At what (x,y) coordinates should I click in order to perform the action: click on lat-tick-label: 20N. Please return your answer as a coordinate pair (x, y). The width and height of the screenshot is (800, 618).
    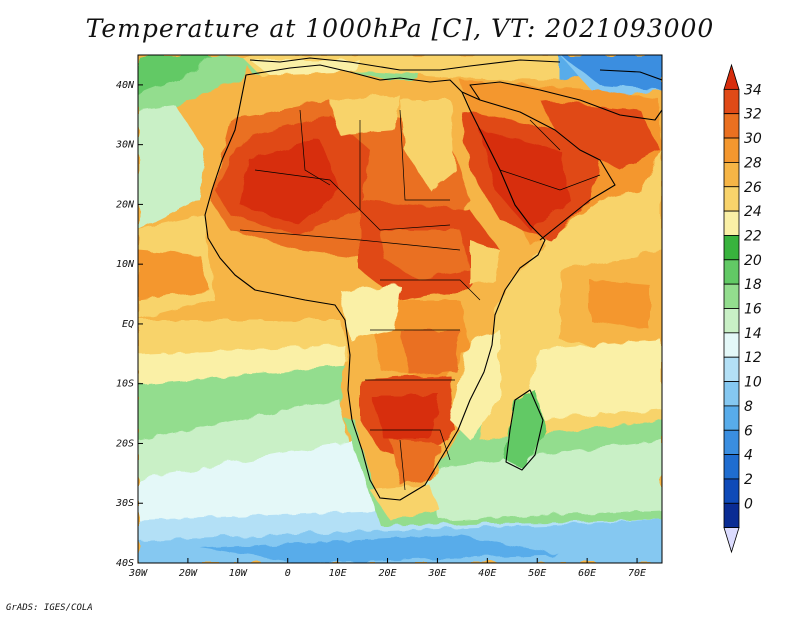
    Looking at the image, I should click on (125, 204).